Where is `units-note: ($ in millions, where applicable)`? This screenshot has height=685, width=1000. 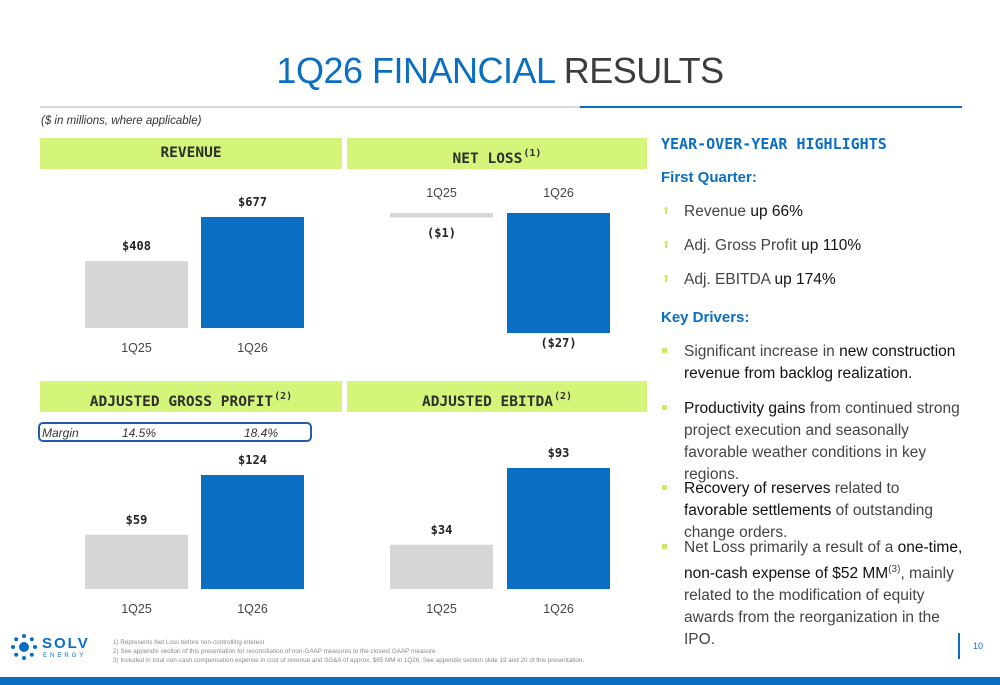
units-note: ($ in millions, where applicable) is located at coordinates (121, 121).